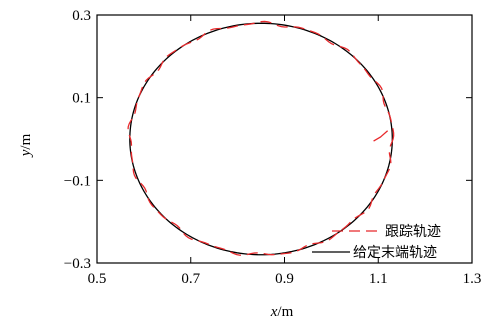  I want to click on x-tick-label: 1.1, so click(378, 279).